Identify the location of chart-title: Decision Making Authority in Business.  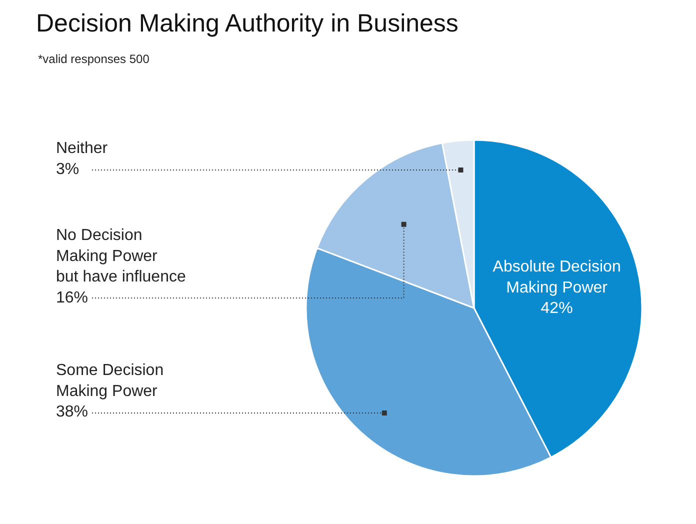
(247, 24).